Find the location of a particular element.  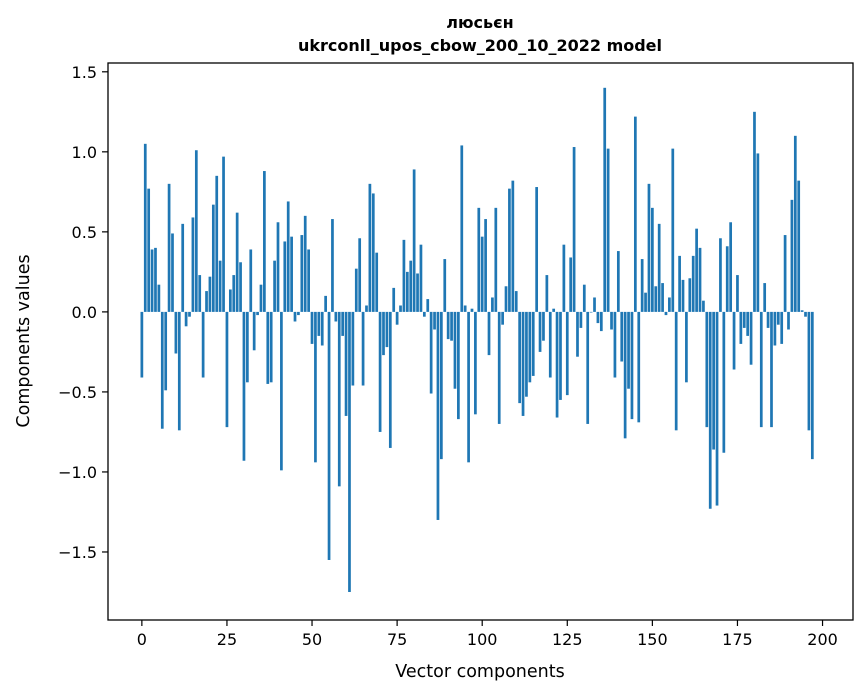

x-axis-label: Vector components is located at coordinates (479, 672).